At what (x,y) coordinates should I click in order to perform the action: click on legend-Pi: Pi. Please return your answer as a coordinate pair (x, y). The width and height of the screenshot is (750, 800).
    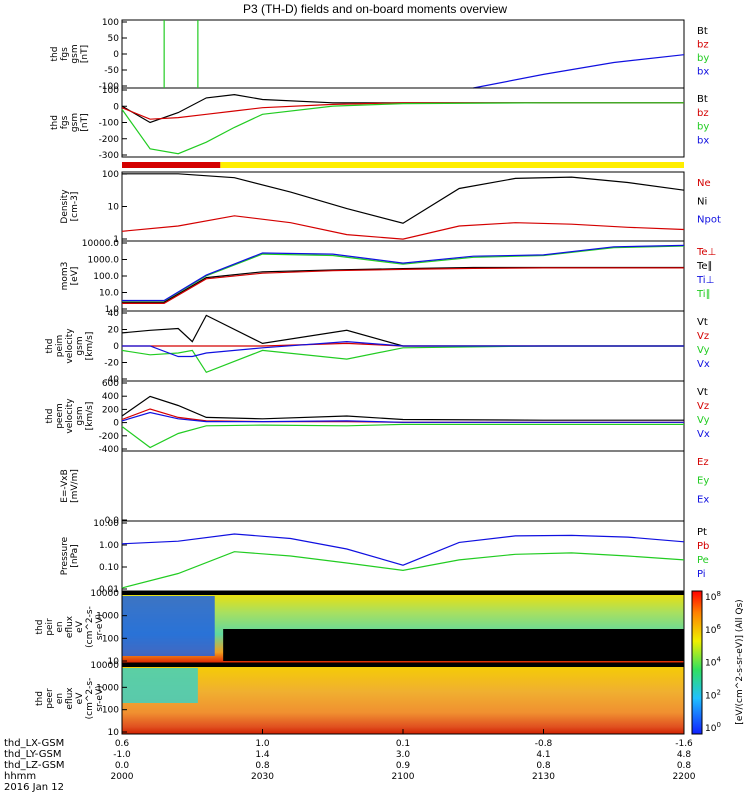
    Looking at the image, I should click on (701, 574).